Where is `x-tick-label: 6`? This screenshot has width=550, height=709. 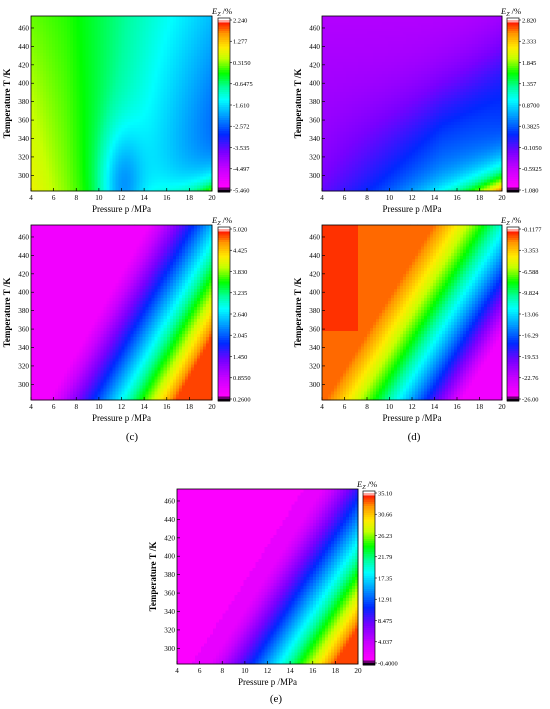
x-tick-label: 6 is located at coordinates (54, 198).